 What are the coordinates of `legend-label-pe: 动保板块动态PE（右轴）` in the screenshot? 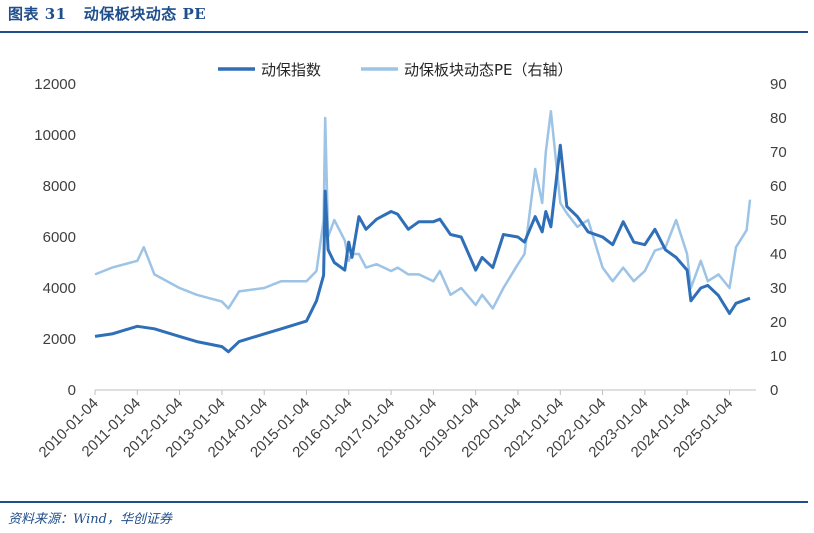 It's located at (488, 70).